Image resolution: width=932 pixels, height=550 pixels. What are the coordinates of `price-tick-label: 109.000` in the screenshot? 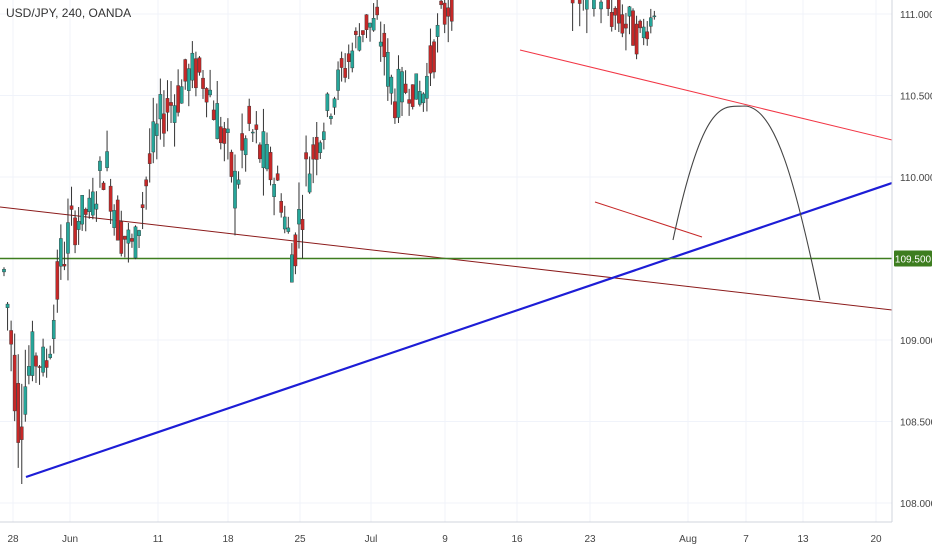 It's located at (916, 341).